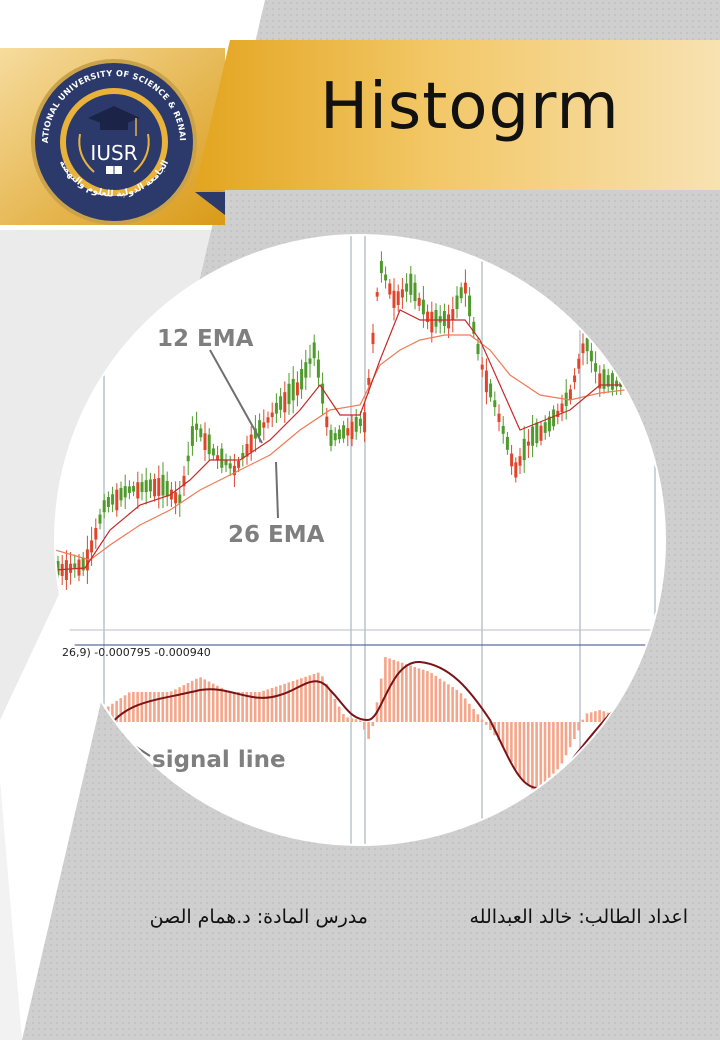  Describe the element at coordinates (205, 339) in the screenshot. I see `ema12-label: 12 EMA` at that location.